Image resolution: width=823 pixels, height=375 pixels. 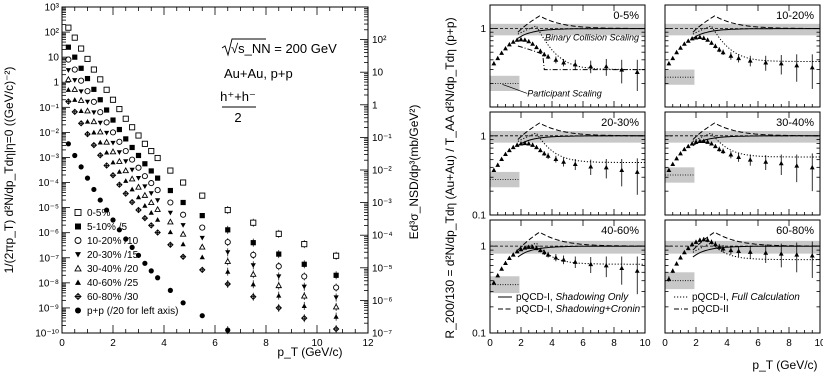 What do you see at coordinates (626, 16) in the screenshot?
I see `ratio-panel-label: 0-5%` at bounding box center [626, 16].